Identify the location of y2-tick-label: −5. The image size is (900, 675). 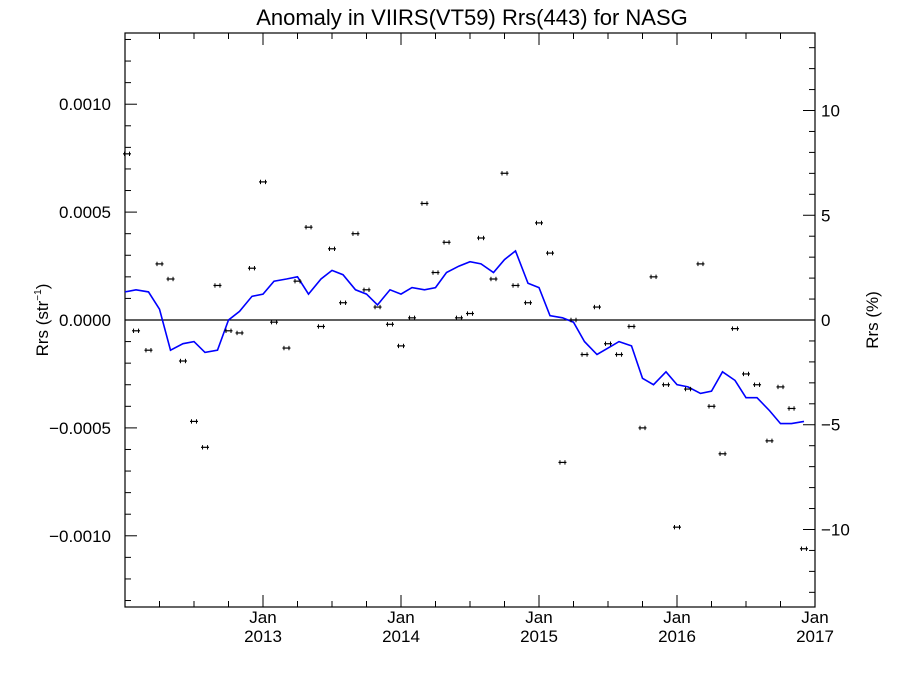
(830, 425).